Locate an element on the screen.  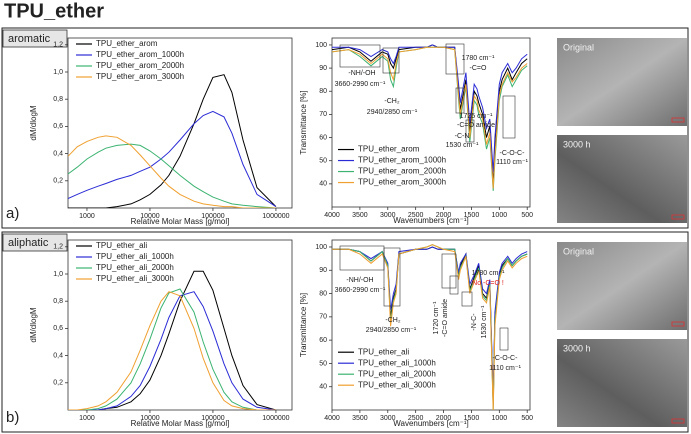
y-tick-label: 90 is located at coordinates (323, 68).